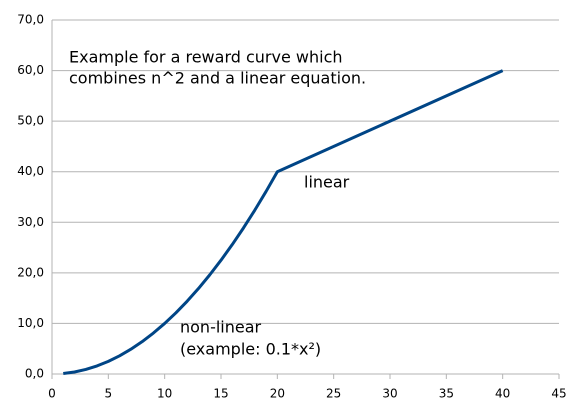  Describe the element at coordinates (164, 394) in the screenshot. I see `x-tick-label: 10` at that location.